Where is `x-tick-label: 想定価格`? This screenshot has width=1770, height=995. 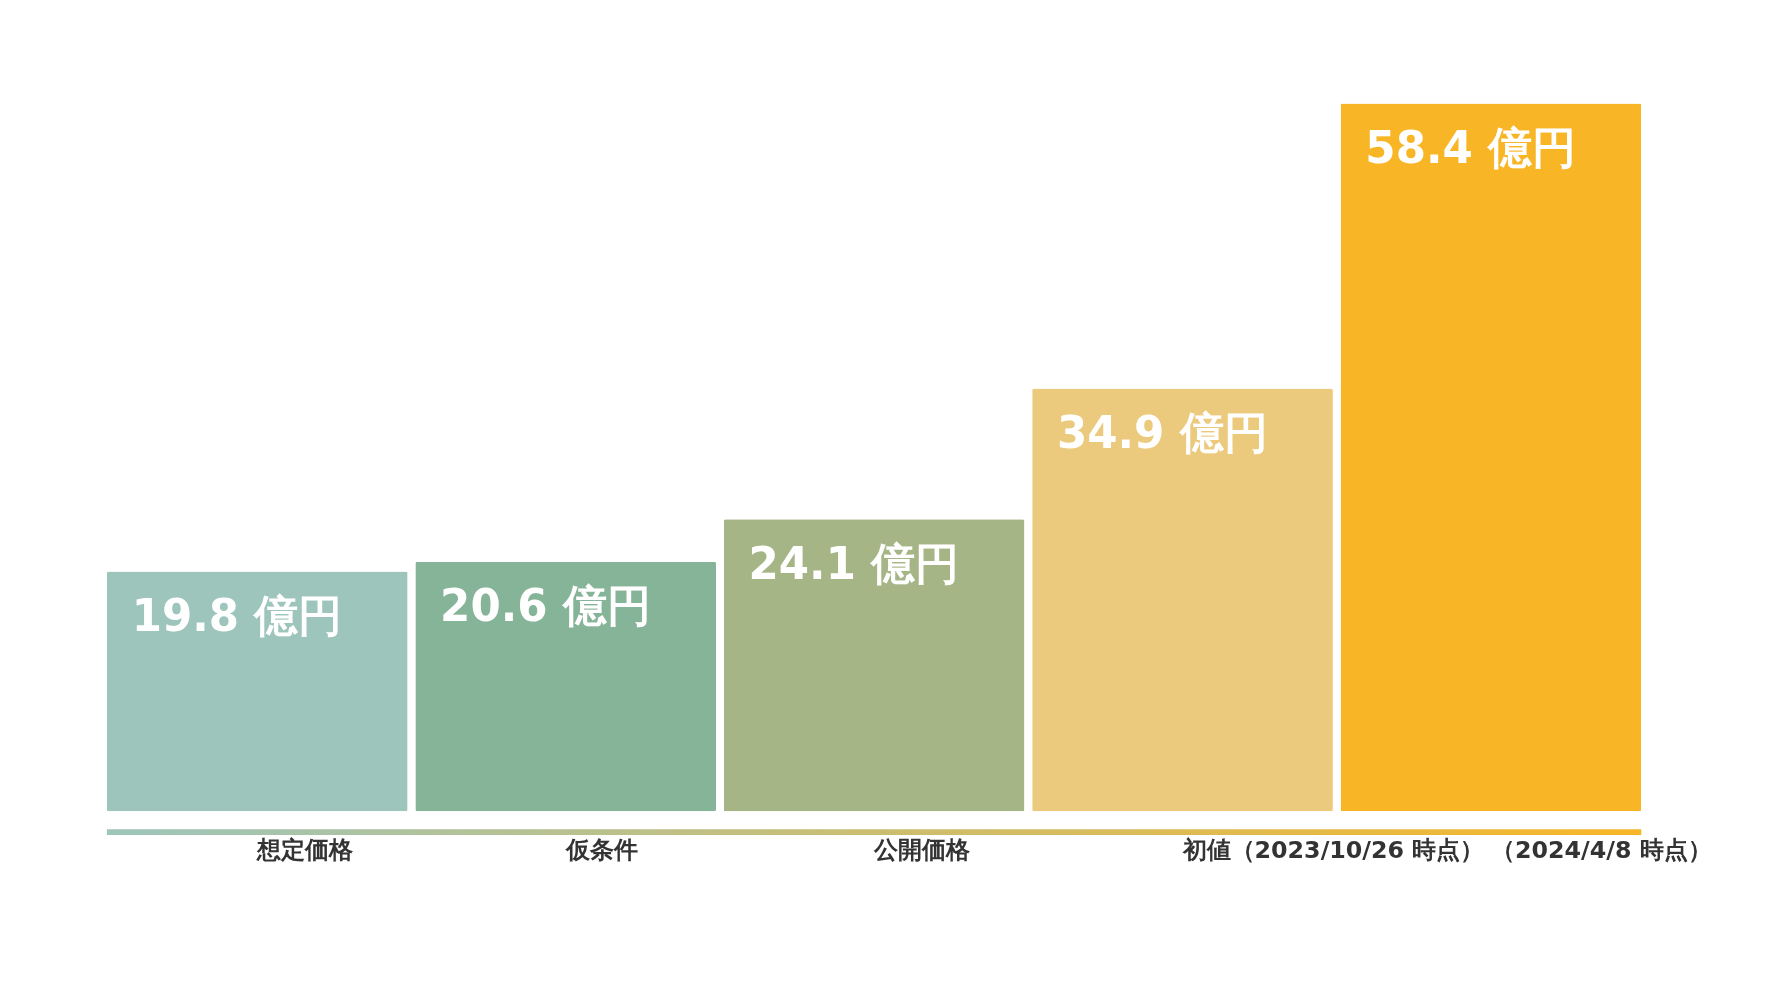
x-tick-label: 想定価格 is located at coordinates (305, 850).